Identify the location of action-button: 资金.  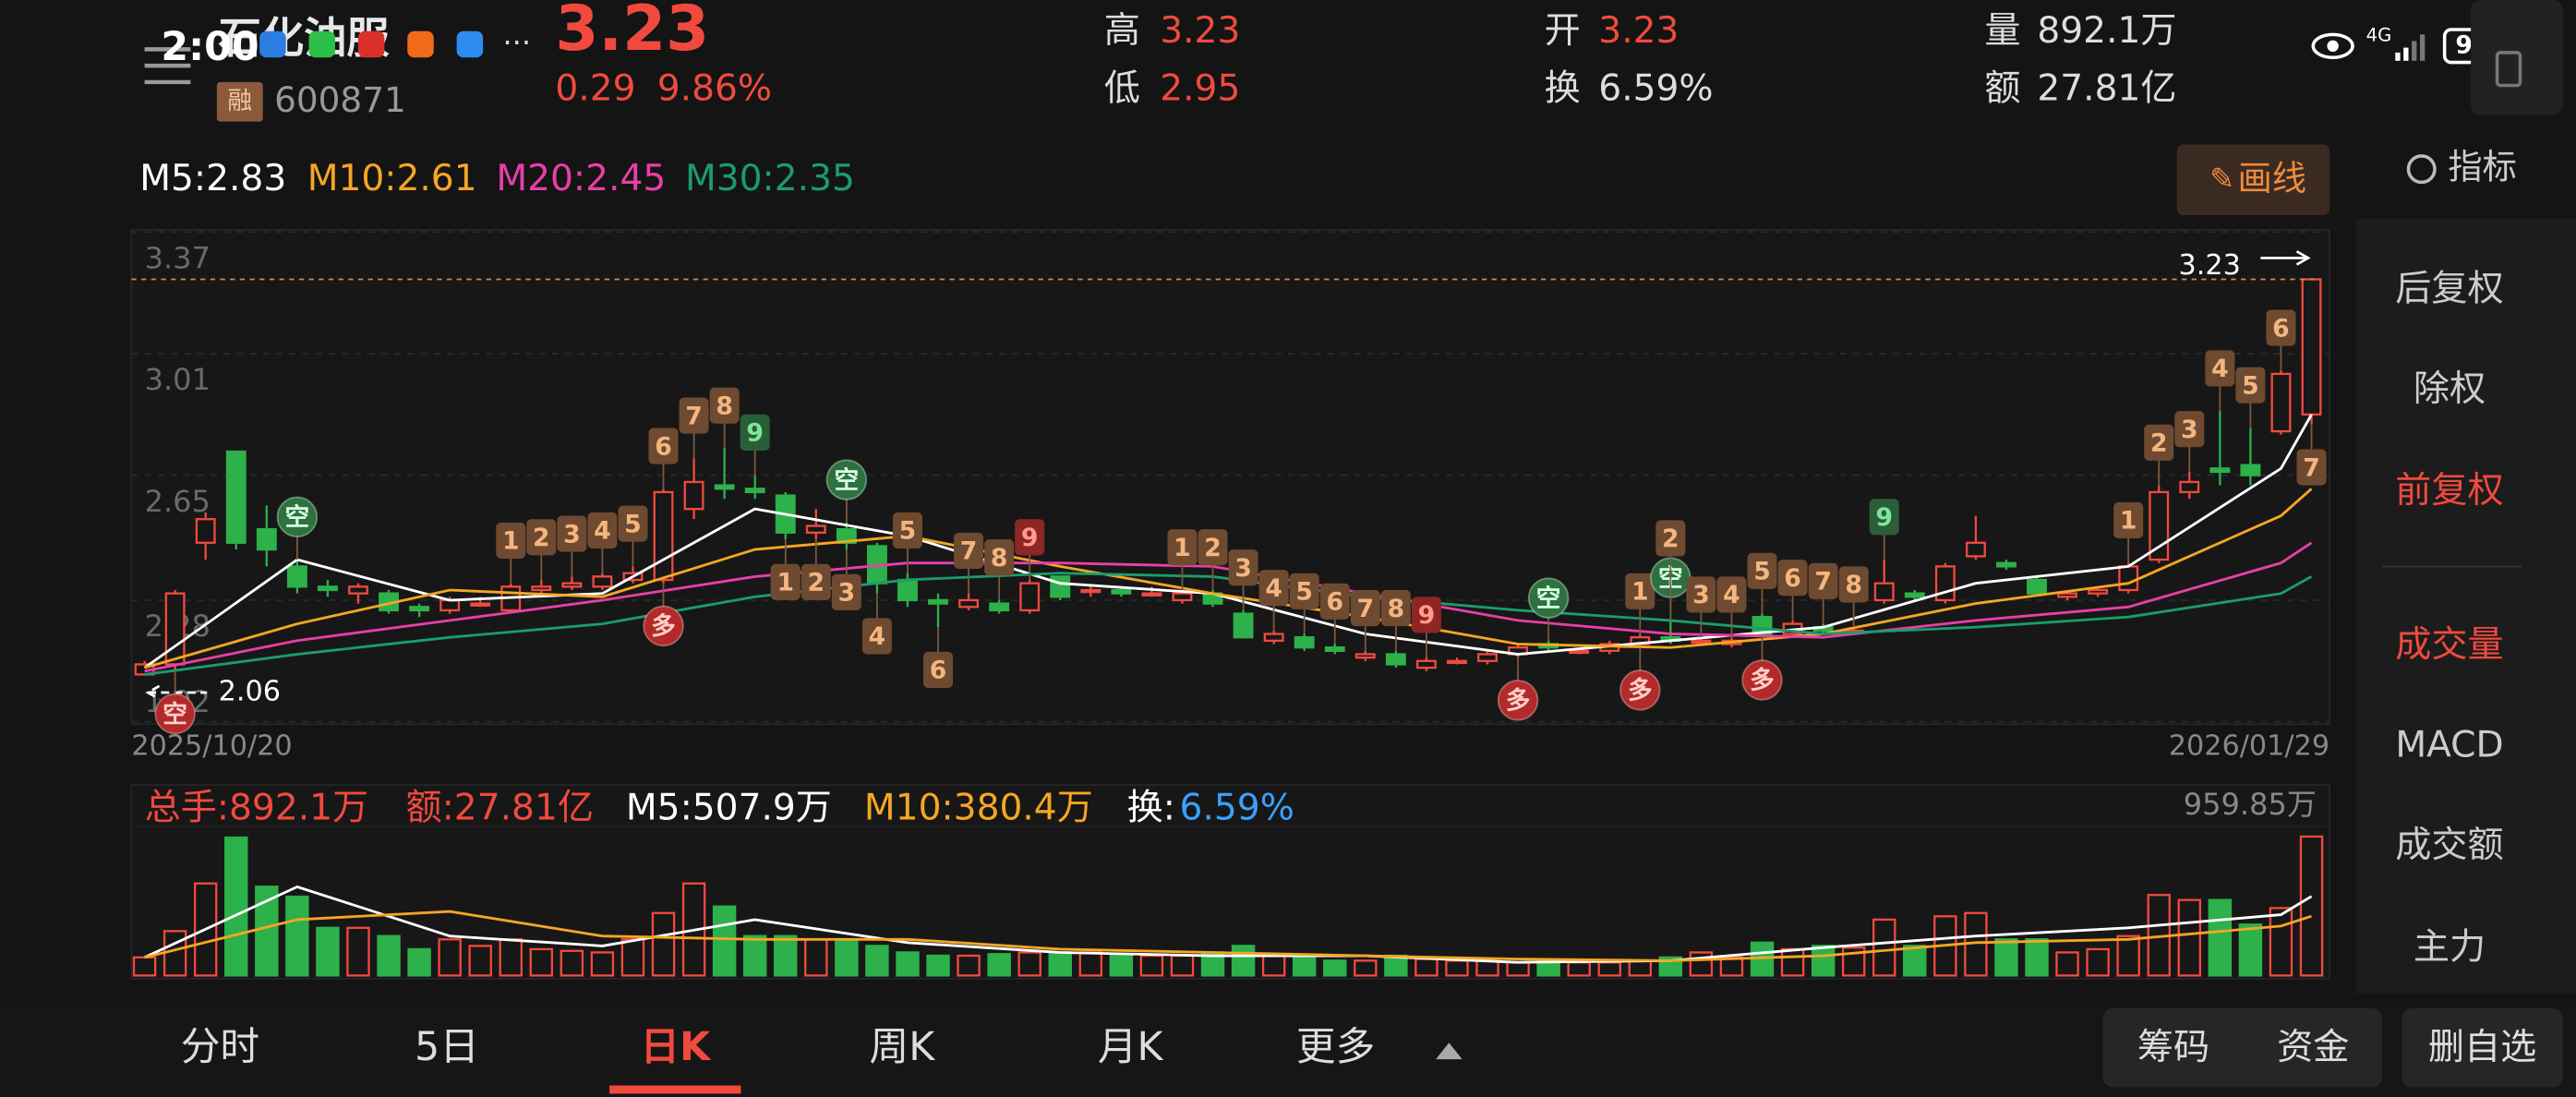
(2313, 1047).